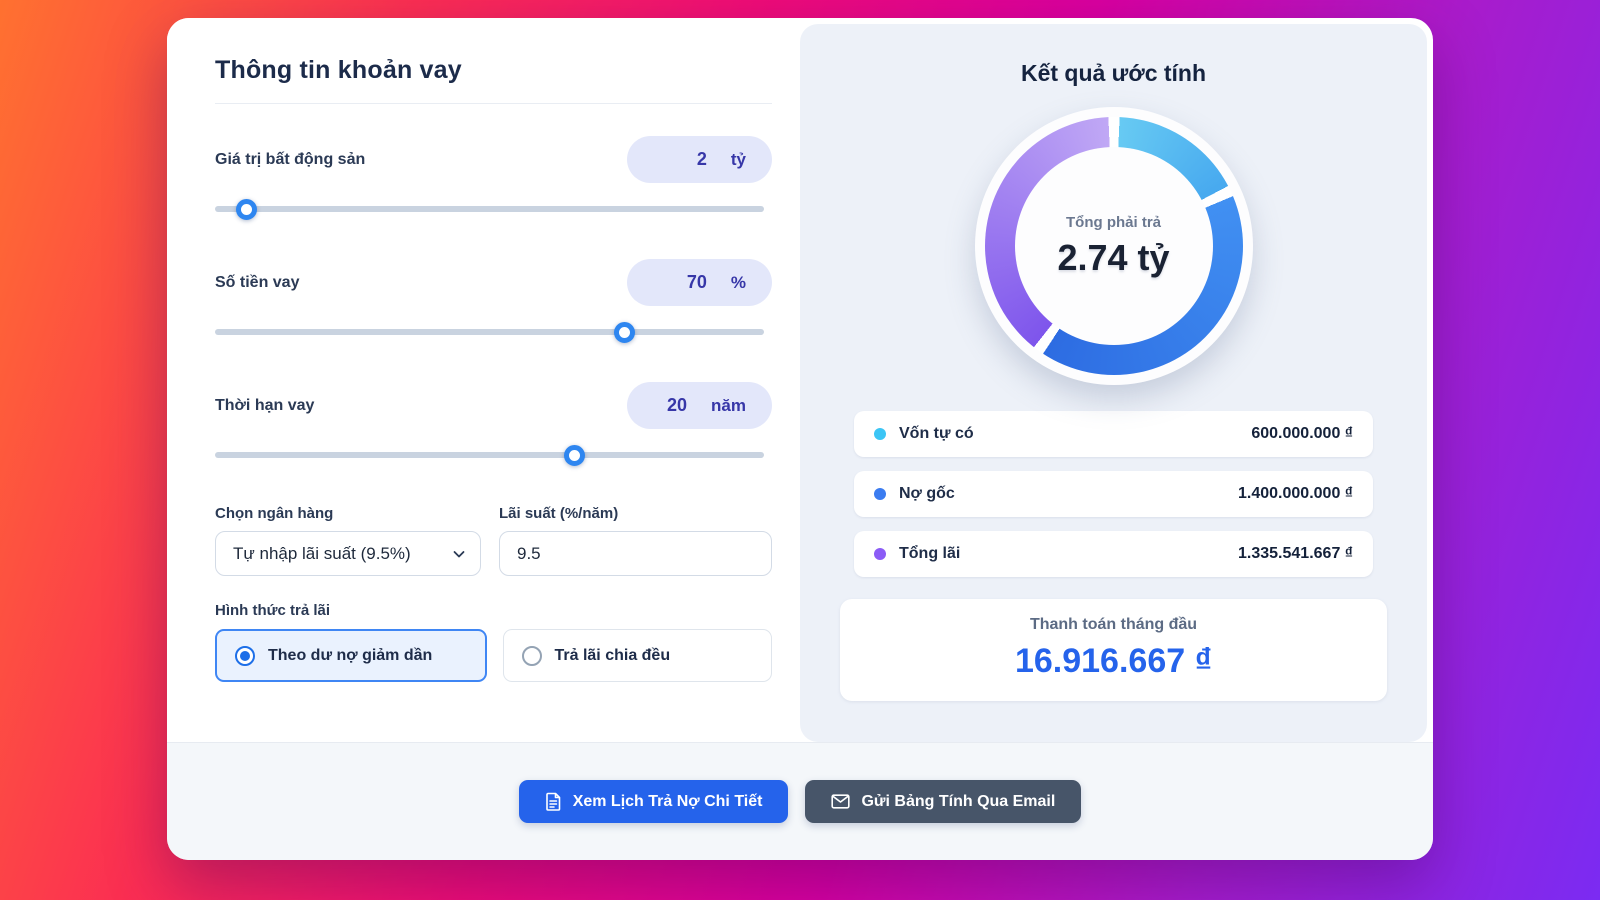 The image size is (1600, 900). I want to click on view-payment-schedule-label: Xem Lịch Trả Nợ Chi Tiết, so click(667, 801).